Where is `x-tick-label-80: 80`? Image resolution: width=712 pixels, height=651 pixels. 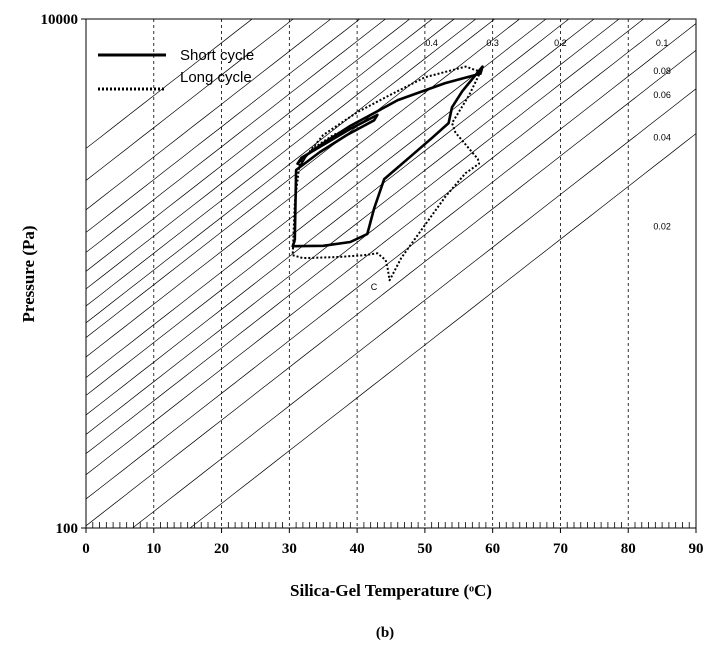
x-tick-label-80: 80 is located at coordinates (628, 549).